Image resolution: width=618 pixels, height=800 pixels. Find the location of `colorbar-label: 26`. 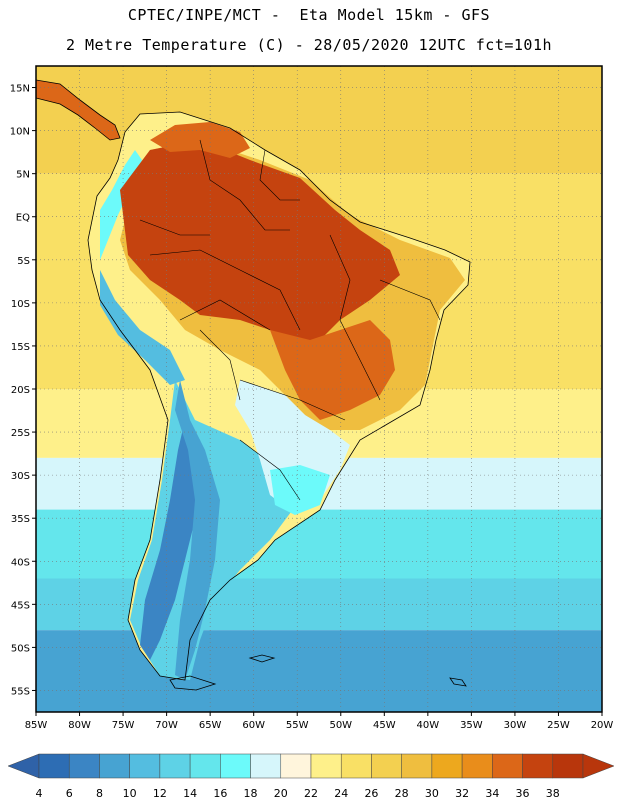

colorbar-label: 26 is located at coordinates (371, 793).